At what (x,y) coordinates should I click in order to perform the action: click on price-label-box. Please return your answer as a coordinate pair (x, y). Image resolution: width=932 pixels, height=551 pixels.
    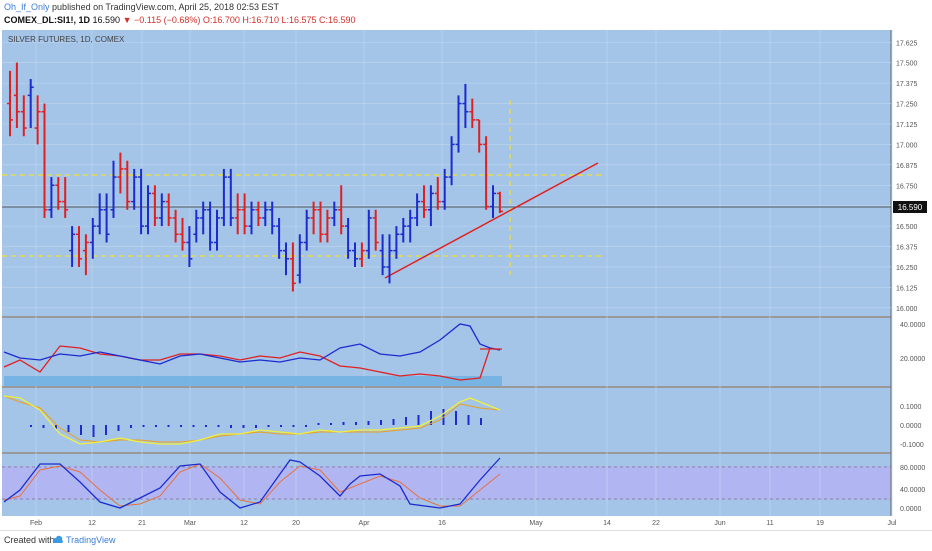
    Looking at the image, I should click on (910, 207).